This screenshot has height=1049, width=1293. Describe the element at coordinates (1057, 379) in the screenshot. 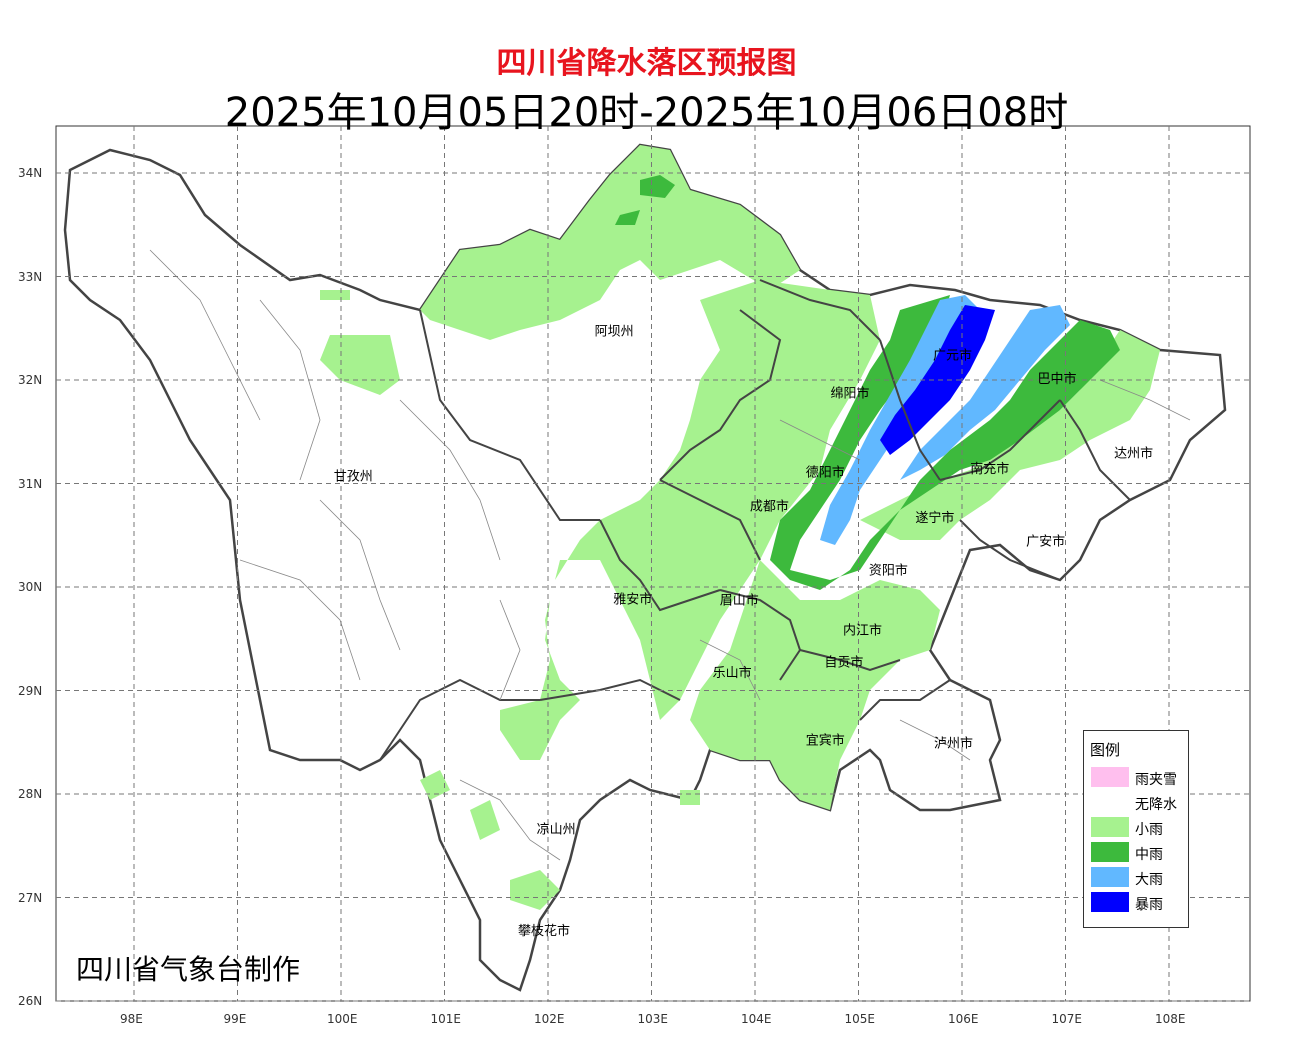

I see `city-label: 巴中市` at that location.